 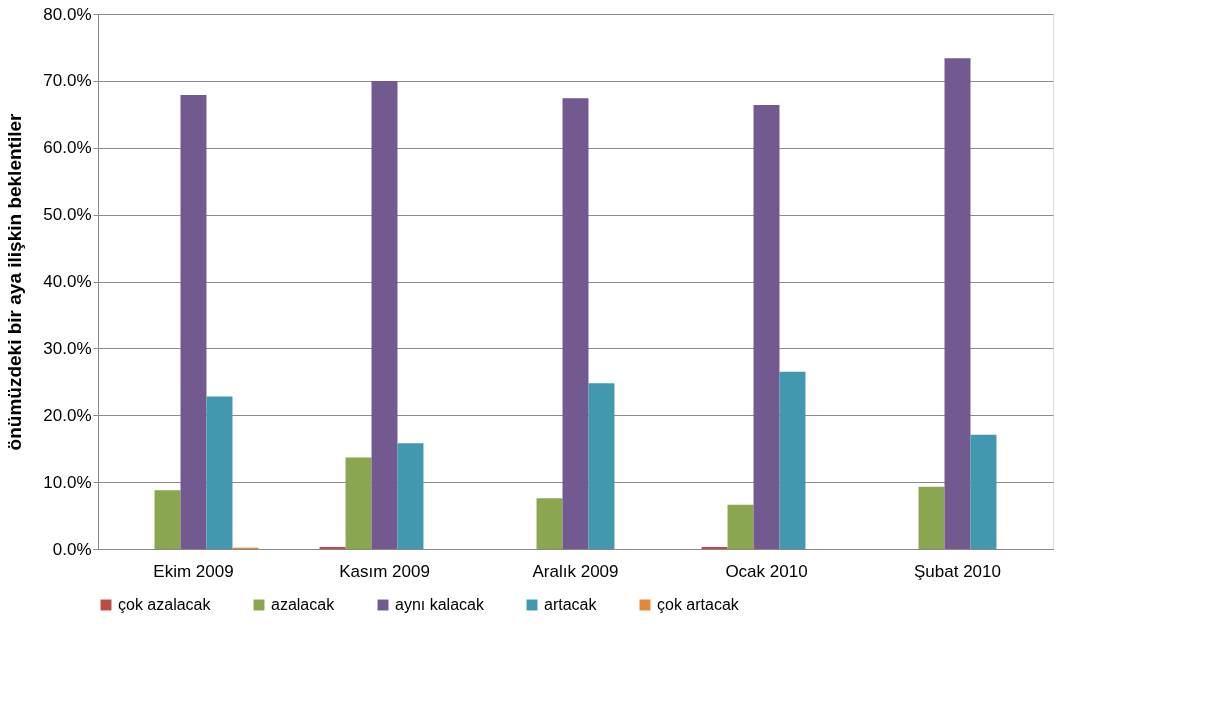 What do you see at coordinates (15, 281) in the screenshot?
I see `y-axis-title: önümüzdeki bir aya ilişkin beklentiler` at bounding box center [15, 281].